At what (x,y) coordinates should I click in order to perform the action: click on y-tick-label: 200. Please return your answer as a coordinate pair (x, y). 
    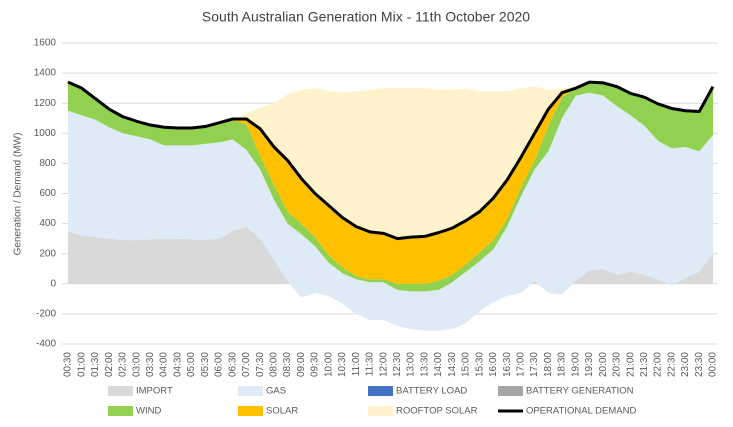
    Looking at the image, I should click on (47, 253).